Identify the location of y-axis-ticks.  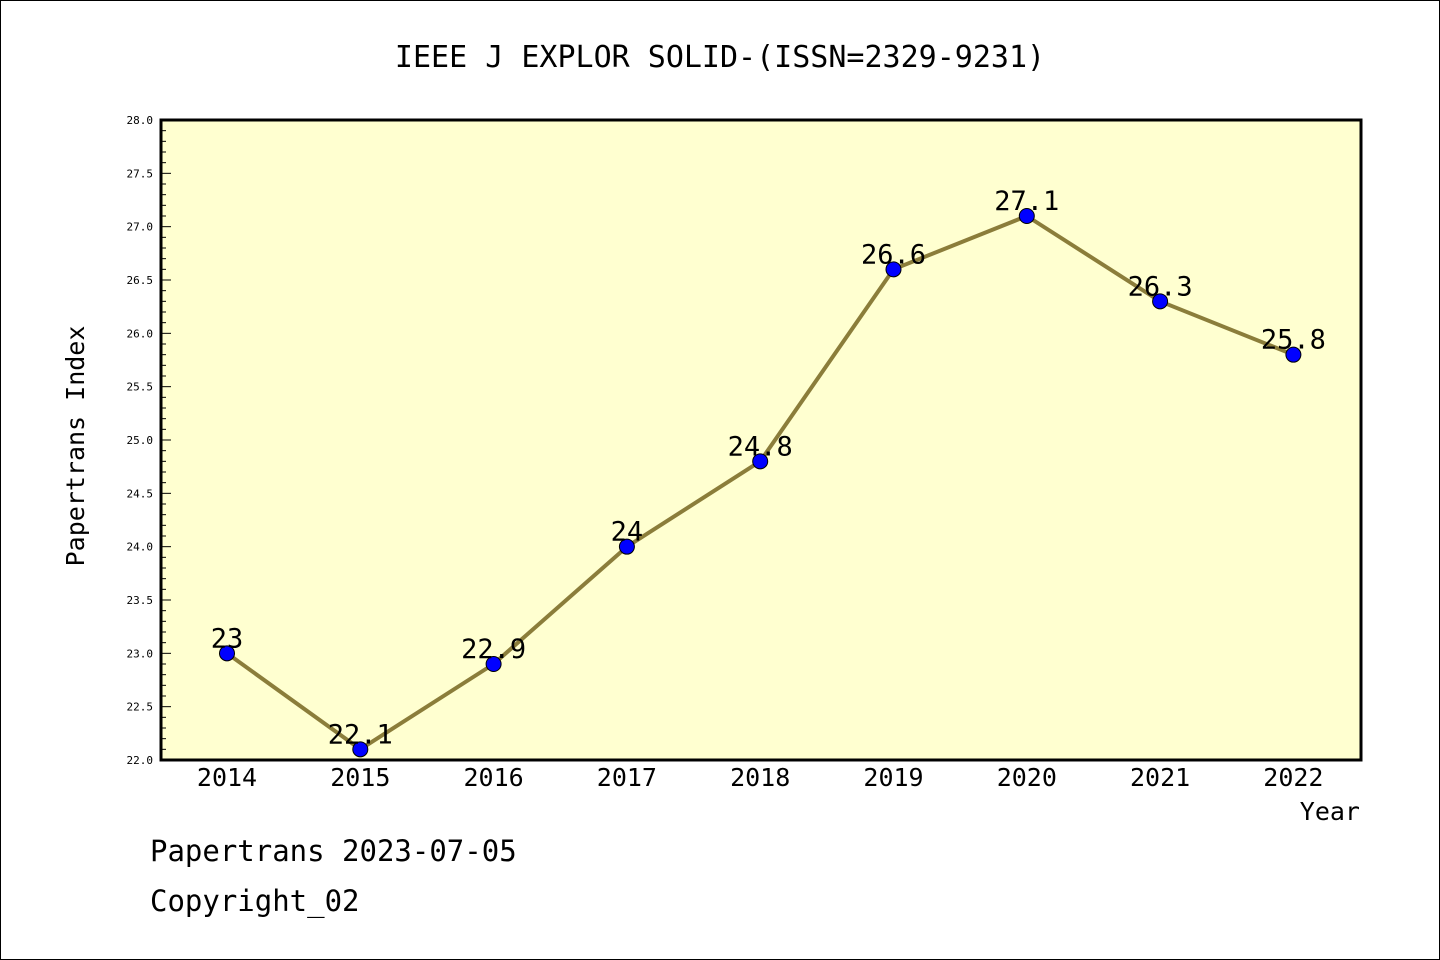
(166, 440).